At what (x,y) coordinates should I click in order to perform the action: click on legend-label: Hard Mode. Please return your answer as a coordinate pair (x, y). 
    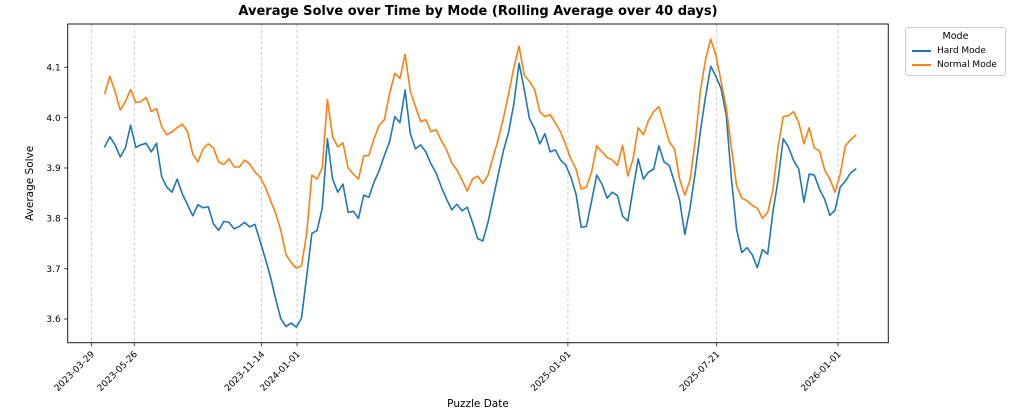
    Looking at the image, I should click on (961, 51).